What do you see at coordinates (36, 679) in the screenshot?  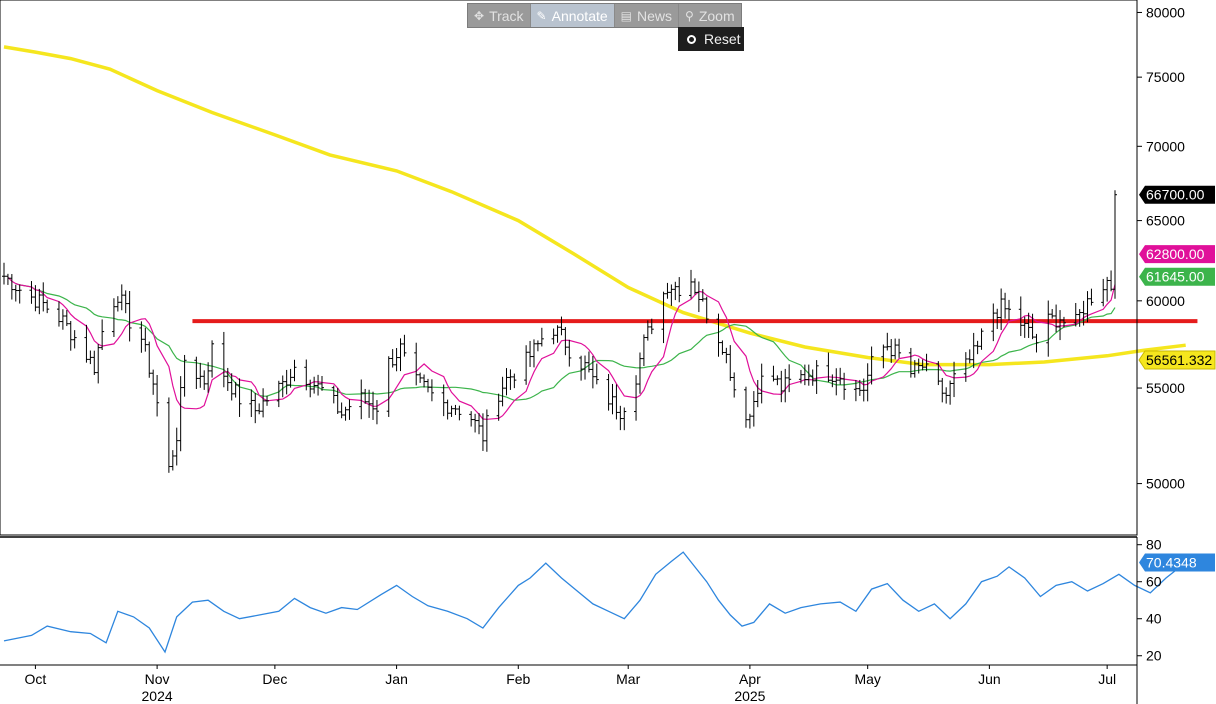 I see `x-tick-label: Oct` at bounding box center [36, 679].